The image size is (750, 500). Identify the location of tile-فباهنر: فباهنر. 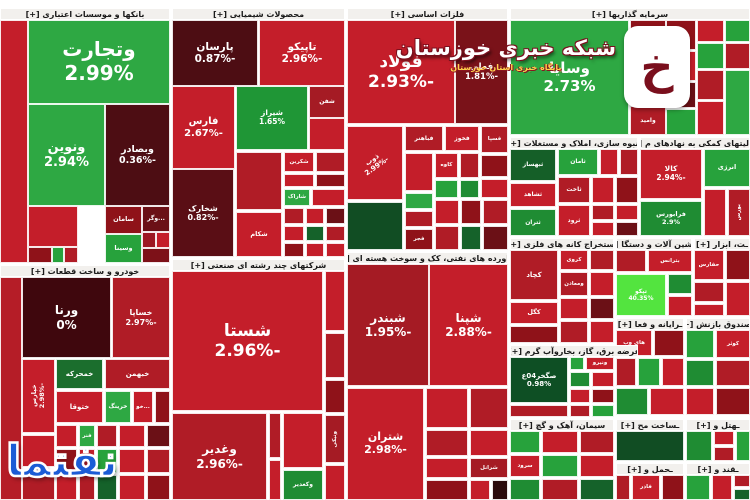
(424, 138).